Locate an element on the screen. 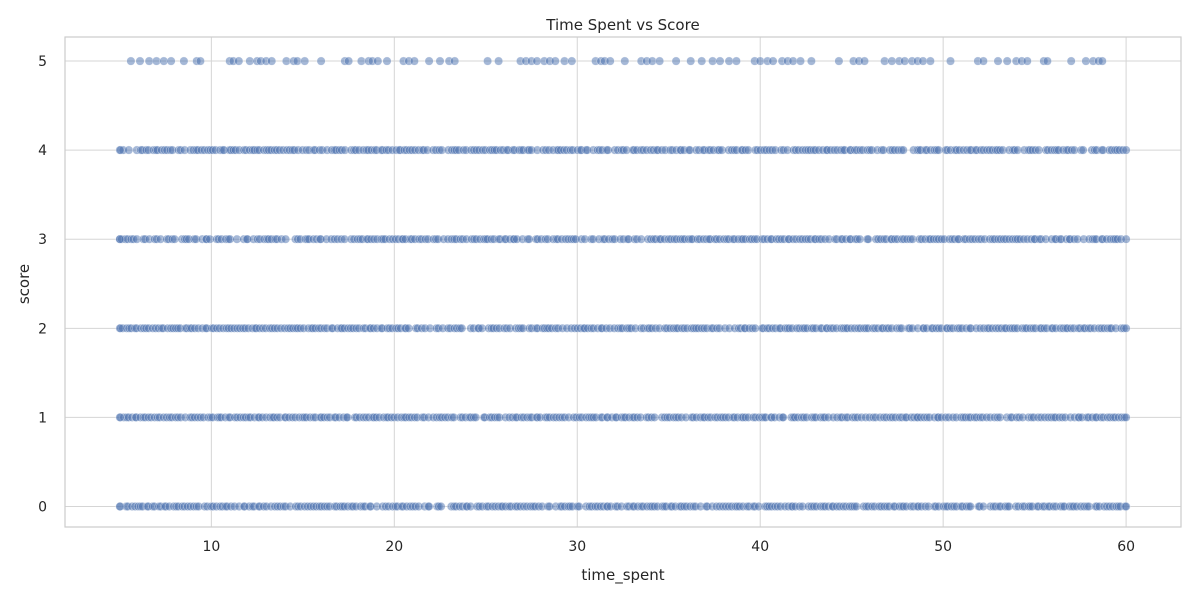 This screenshot has width=1200, height=600. chart-title: Time Spent vs Score is located at coordinates (622, 25).